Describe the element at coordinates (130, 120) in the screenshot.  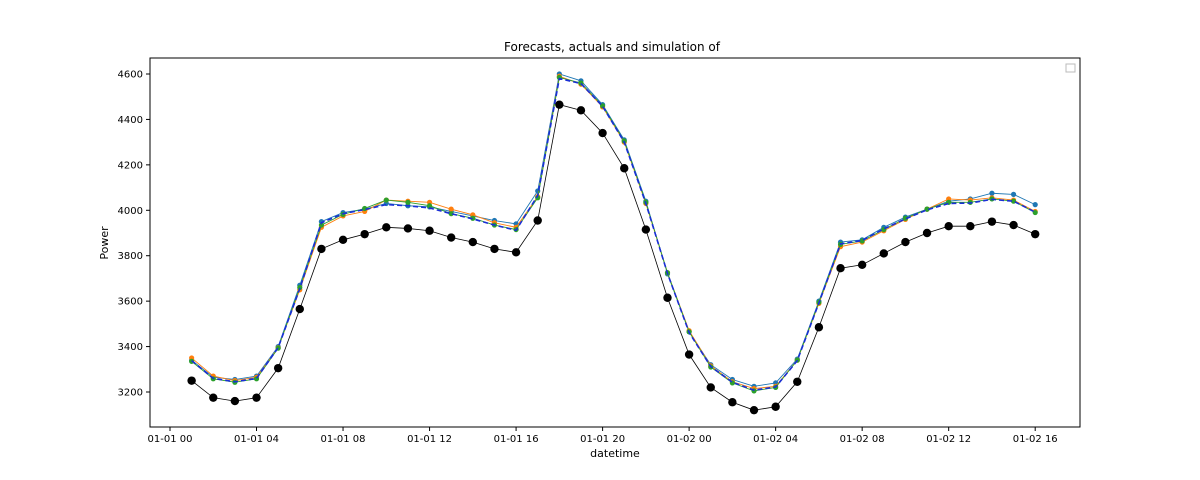
I see `y-tick-label: 4400` at that location.